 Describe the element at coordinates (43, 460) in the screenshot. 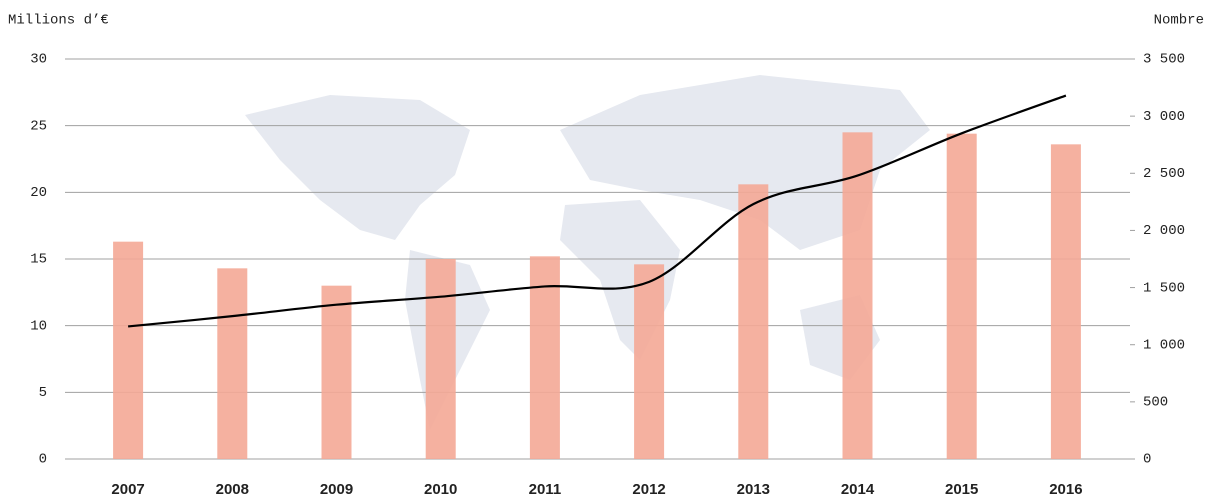

I see `y-tick-label: 0` at that location.